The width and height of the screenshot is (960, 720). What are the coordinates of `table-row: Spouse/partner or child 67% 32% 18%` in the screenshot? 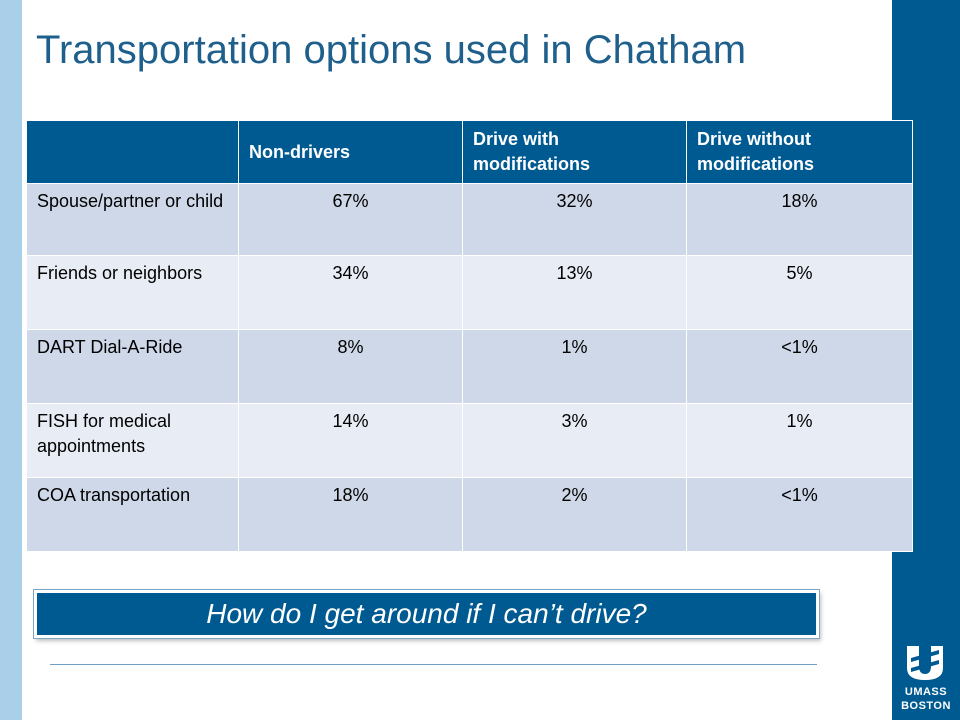 It's located at (469, 219).